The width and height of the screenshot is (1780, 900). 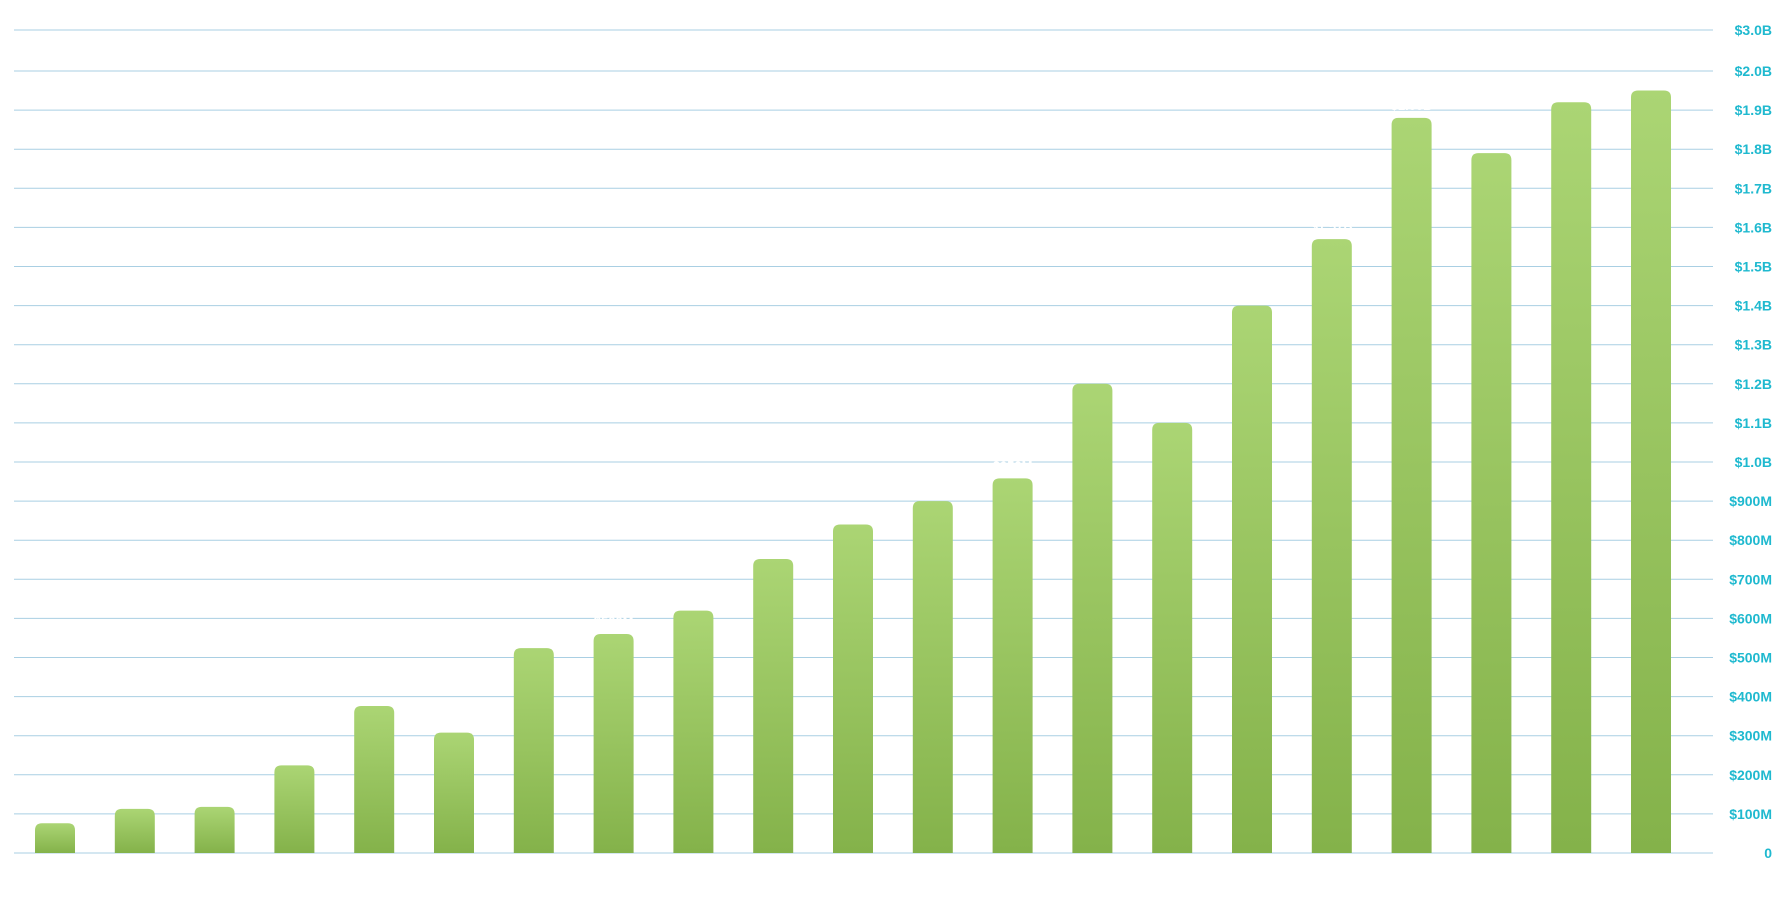 What do you see at coordinates (1013, 465) in the screenshot?
I see `data-label-13: $958M` at bounding box center [1013, 465].